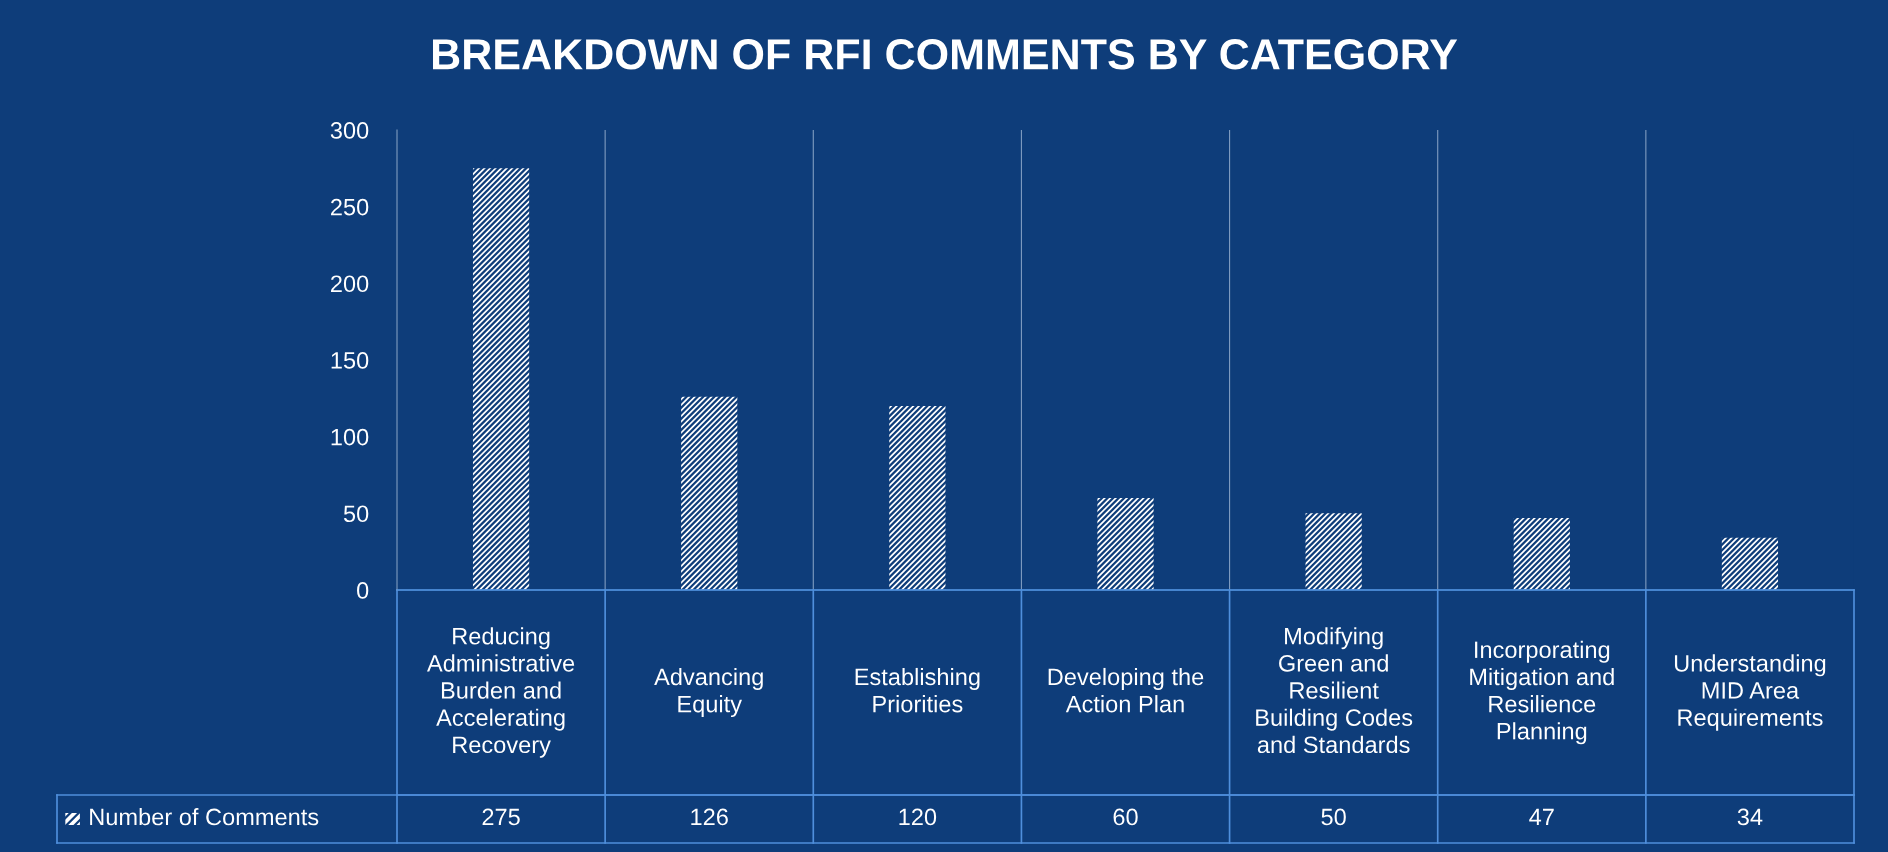 This screenshot has width=1888, height=852. Describe the element at coordinates (1125, 817) in the screenshot. I see `data-label: 60` at that location.